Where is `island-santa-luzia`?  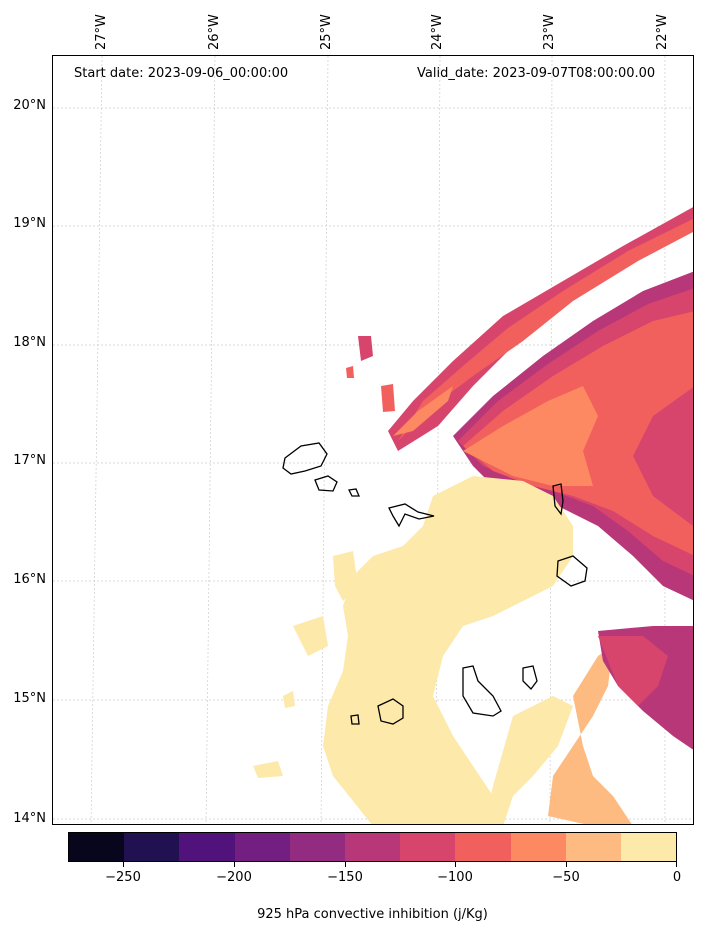 island-santa-luzia is located at coordinates (354, 492).